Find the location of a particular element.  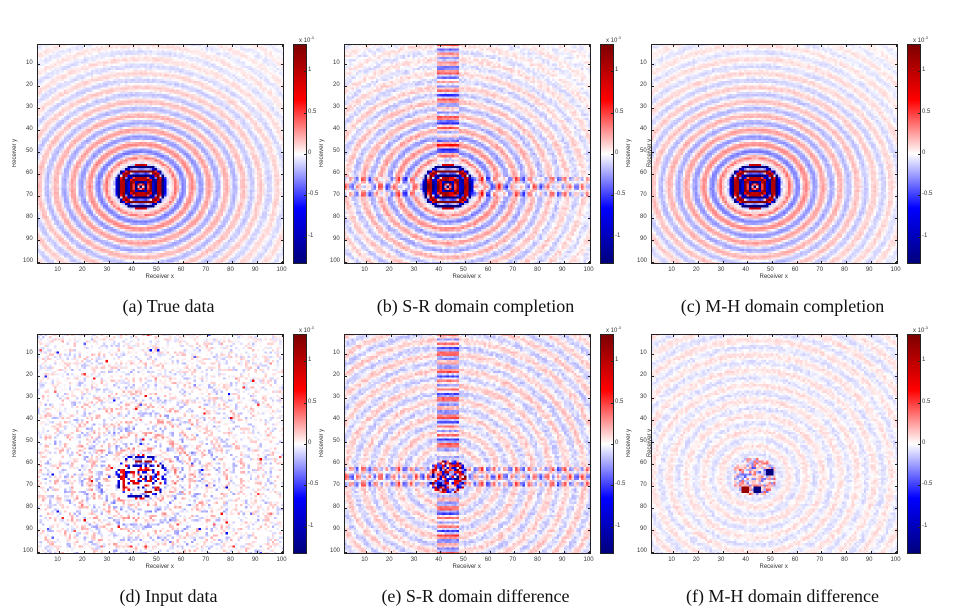

colorbar-tick-label: 1 is located at coordinates (310, 360).